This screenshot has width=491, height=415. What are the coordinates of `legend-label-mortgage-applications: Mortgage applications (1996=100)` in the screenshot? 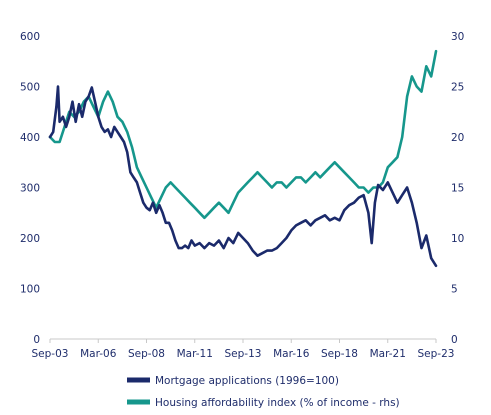 It's located at (247, 381).